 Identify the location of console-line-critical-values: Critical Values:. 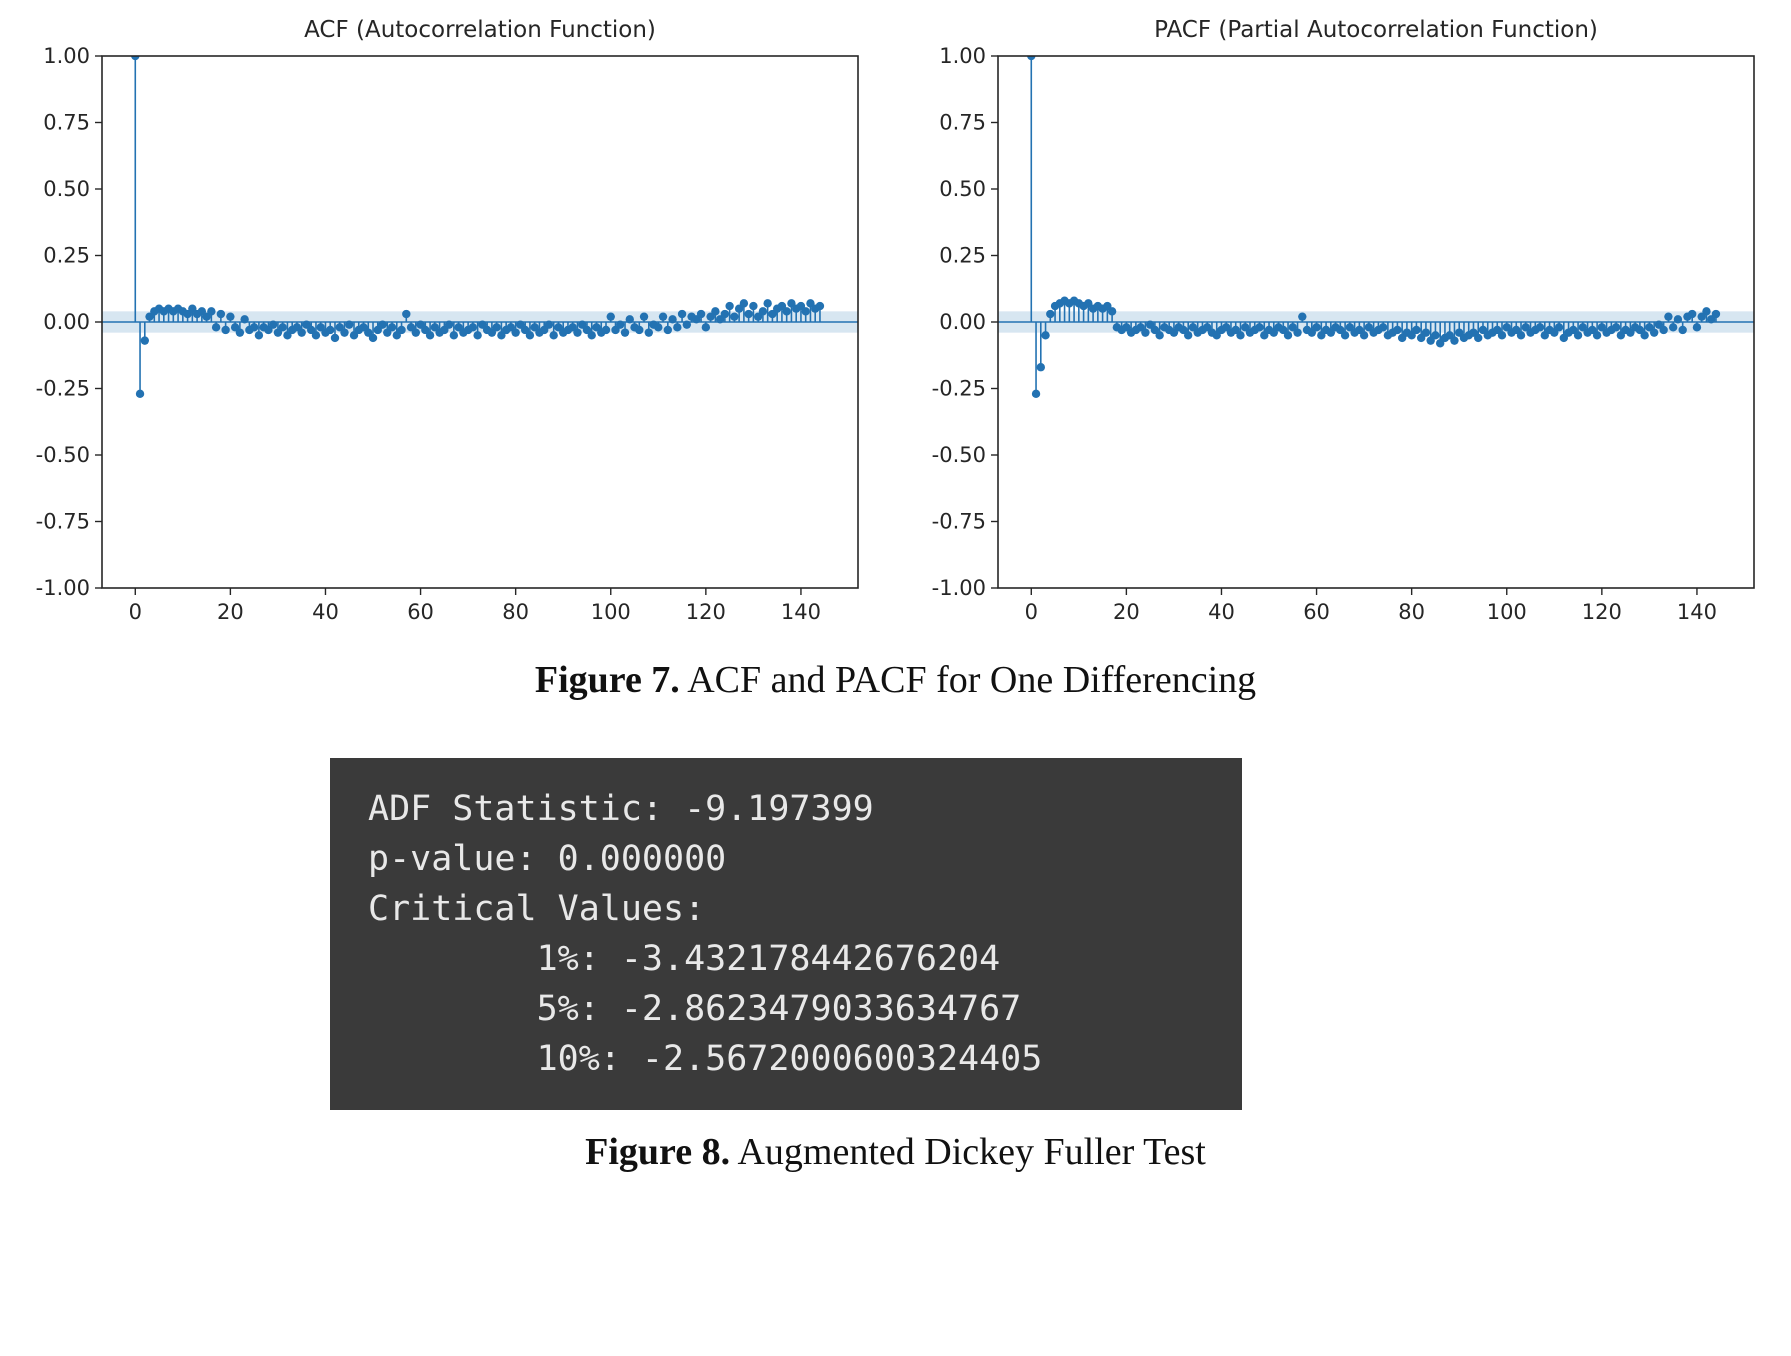
(537, 909).